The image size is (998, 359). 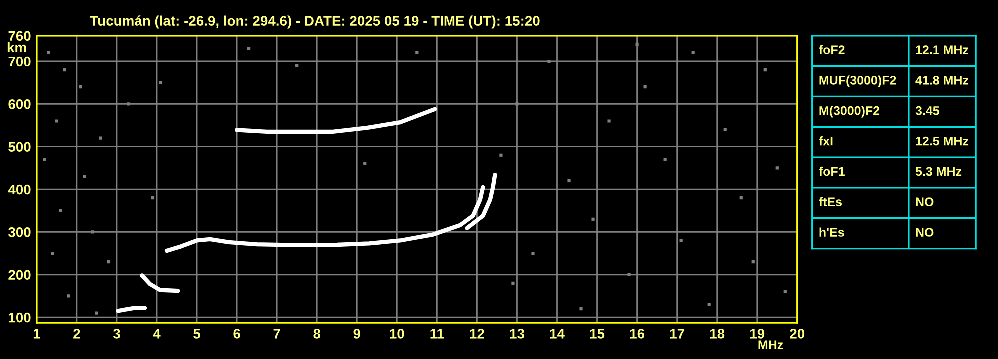 What do you see at coordinates (517, 334) in the screenshot?
I see `x-tick-label: 13` at bounding box center [517, 334].